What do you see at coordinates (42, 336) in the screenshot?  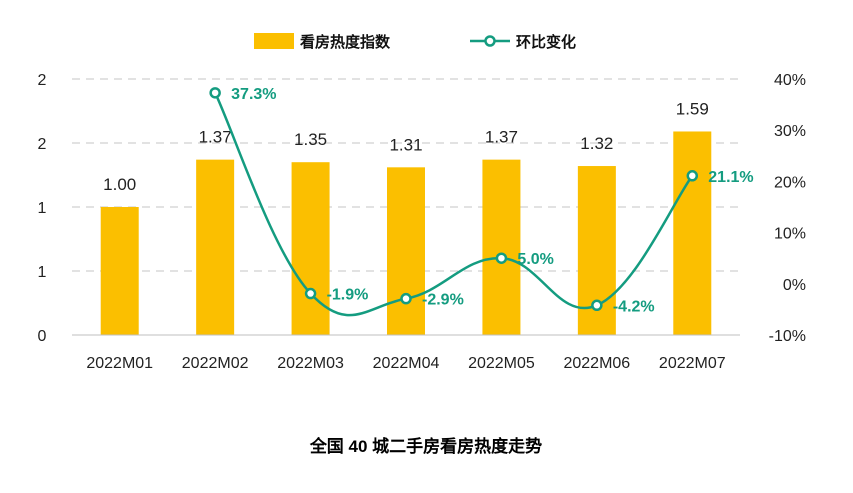 I see `left-tick-label: 0` at bounding box center [42, 336].